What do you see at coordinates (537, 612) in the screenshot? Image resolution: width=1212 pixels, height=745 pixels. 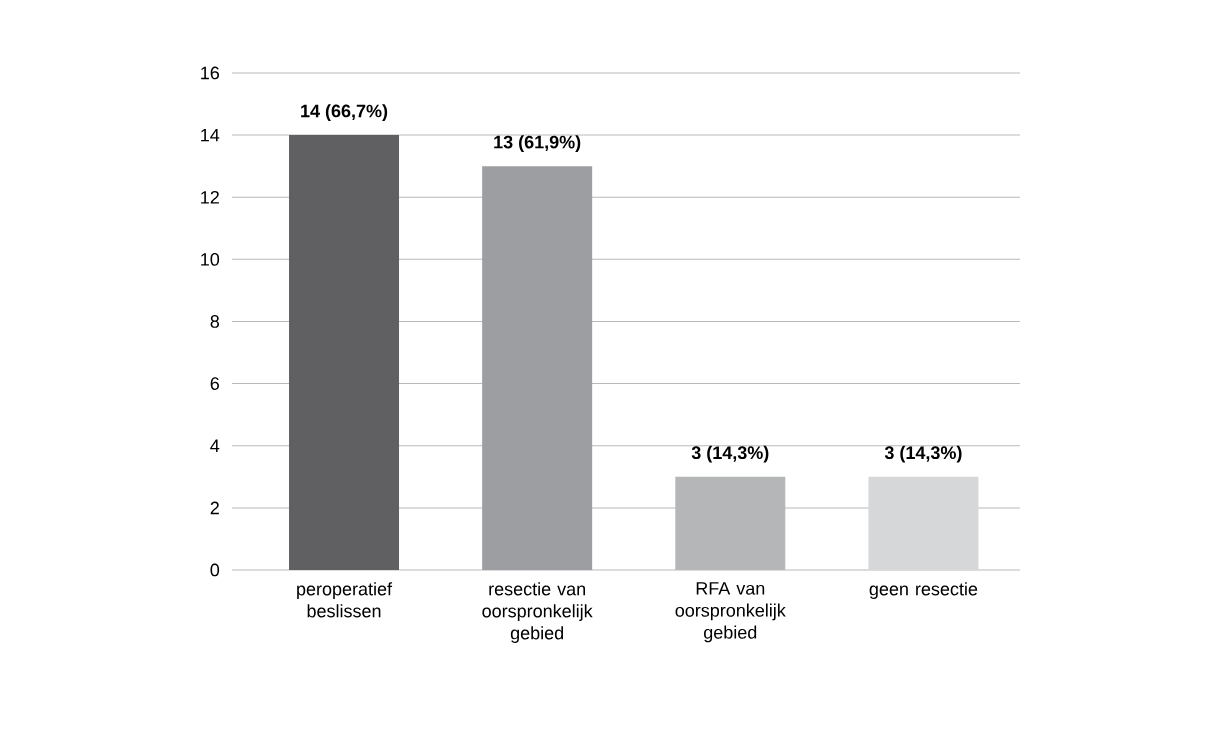 I see `x-tick-label: resectie van oorspronkelijk gebied` at bounding box center [537, 612].